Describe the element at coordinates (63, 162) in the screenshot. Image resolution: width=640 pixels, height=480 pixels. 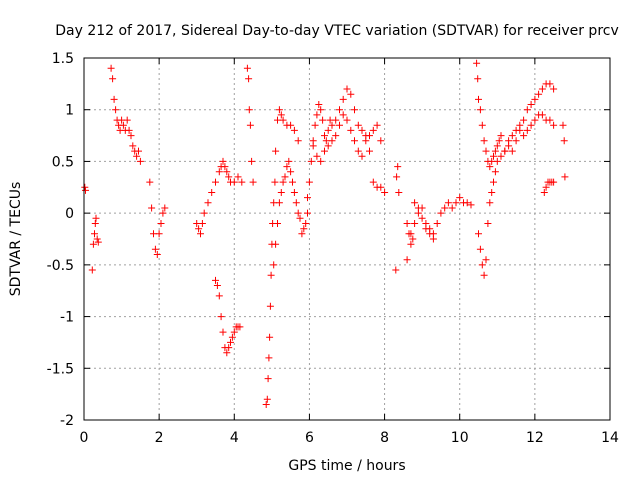
I see `y-tick-label: 0.5` at that location.